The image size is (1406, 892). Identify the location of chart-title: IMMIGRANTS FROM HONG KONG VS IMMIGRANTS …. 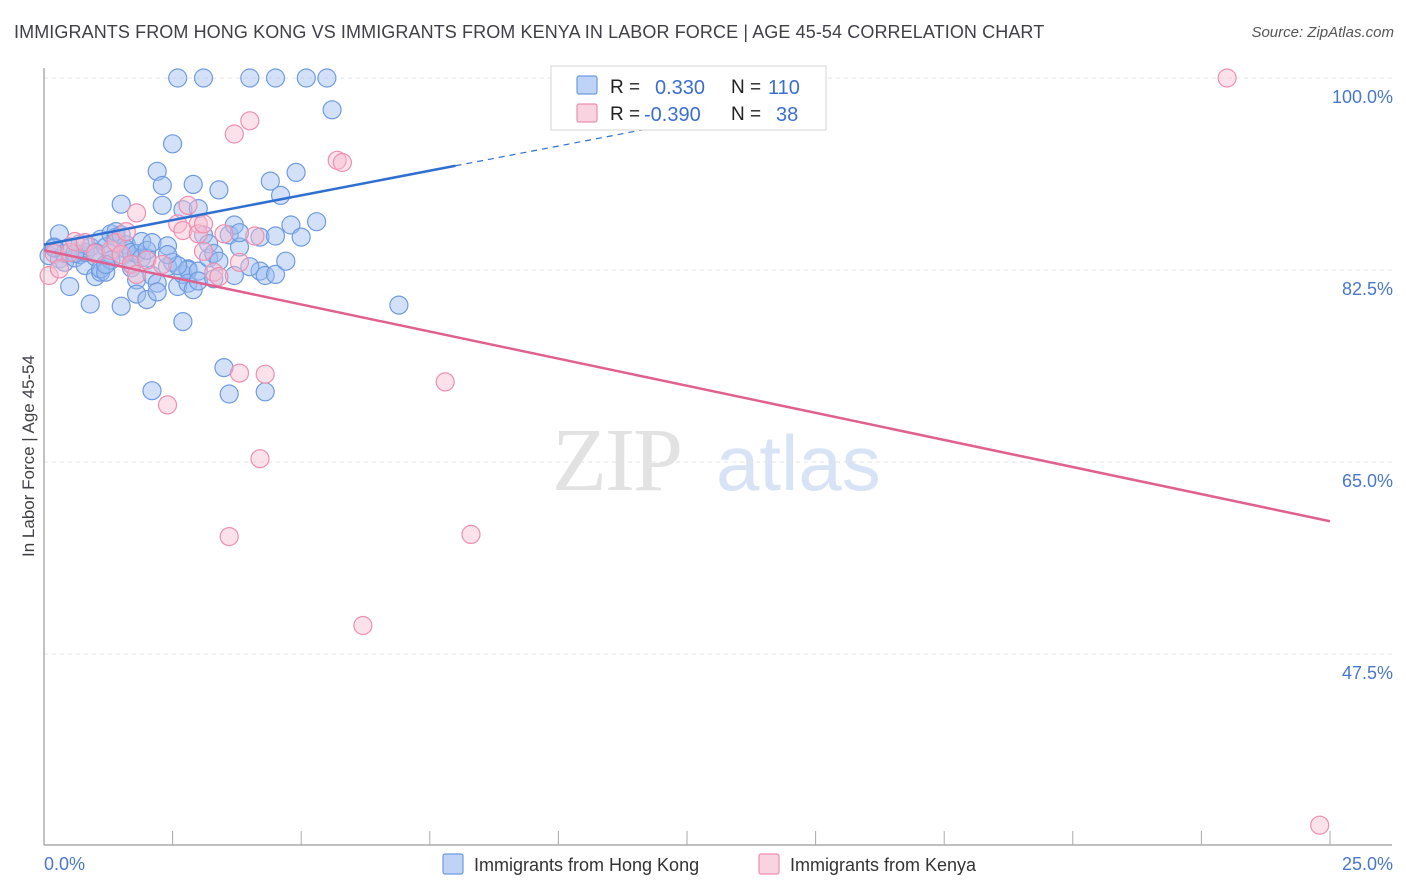
(529, 32).